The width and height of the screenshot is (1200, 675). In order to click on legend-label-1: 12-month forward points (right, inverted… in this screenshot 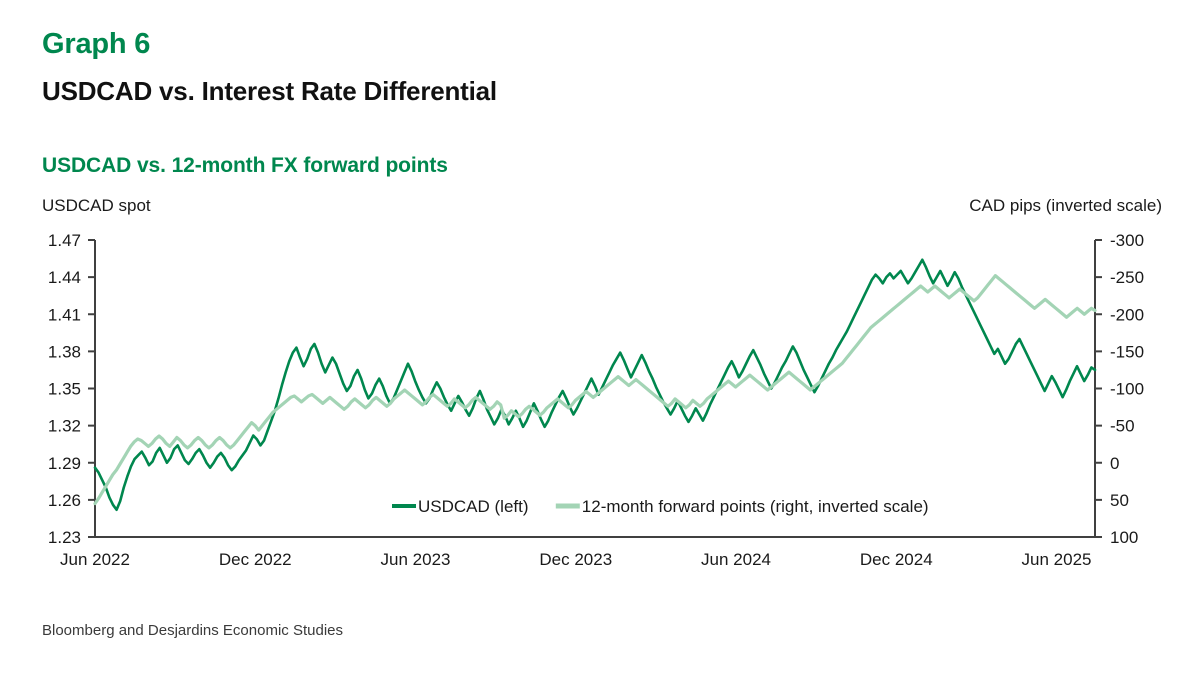, I will do `click(755, 506)`.